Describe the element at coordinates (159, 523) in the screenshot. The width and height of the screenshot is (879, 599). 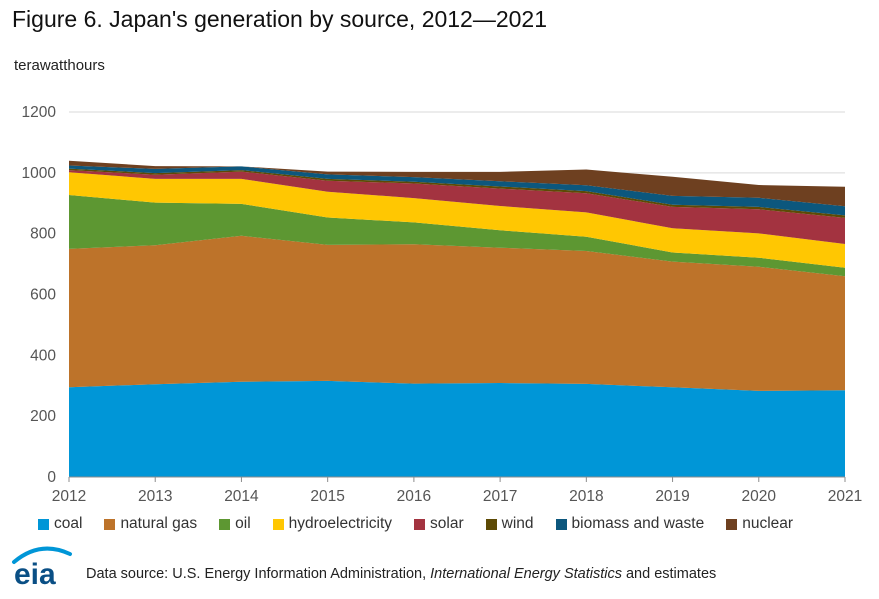
I see `legend-label: natural gas` at that location.